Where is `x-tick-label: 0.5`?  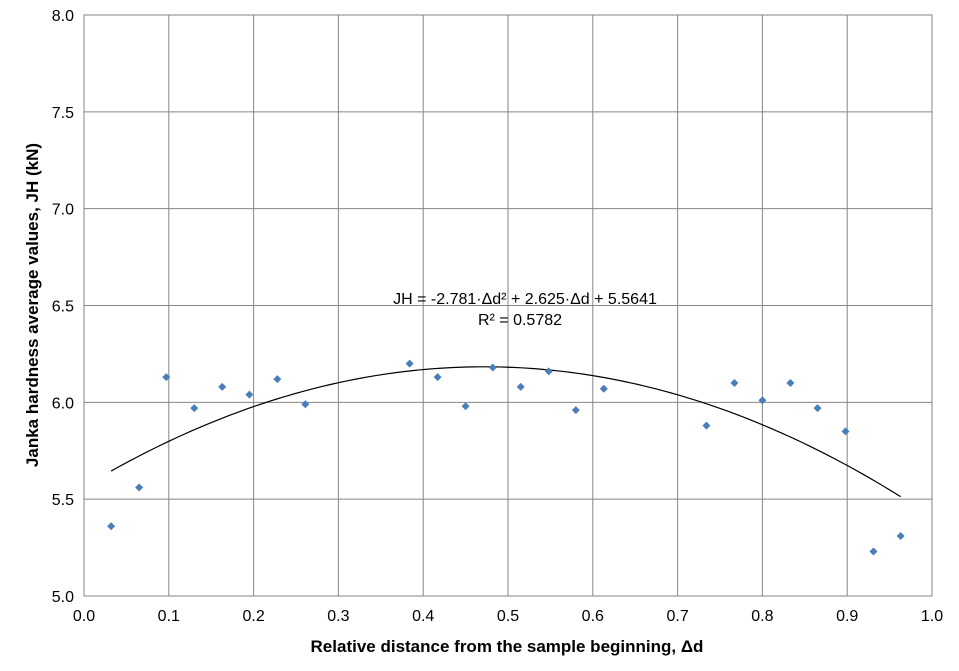 x-tick-label: 0.5 is located at coordinates (508, 616).